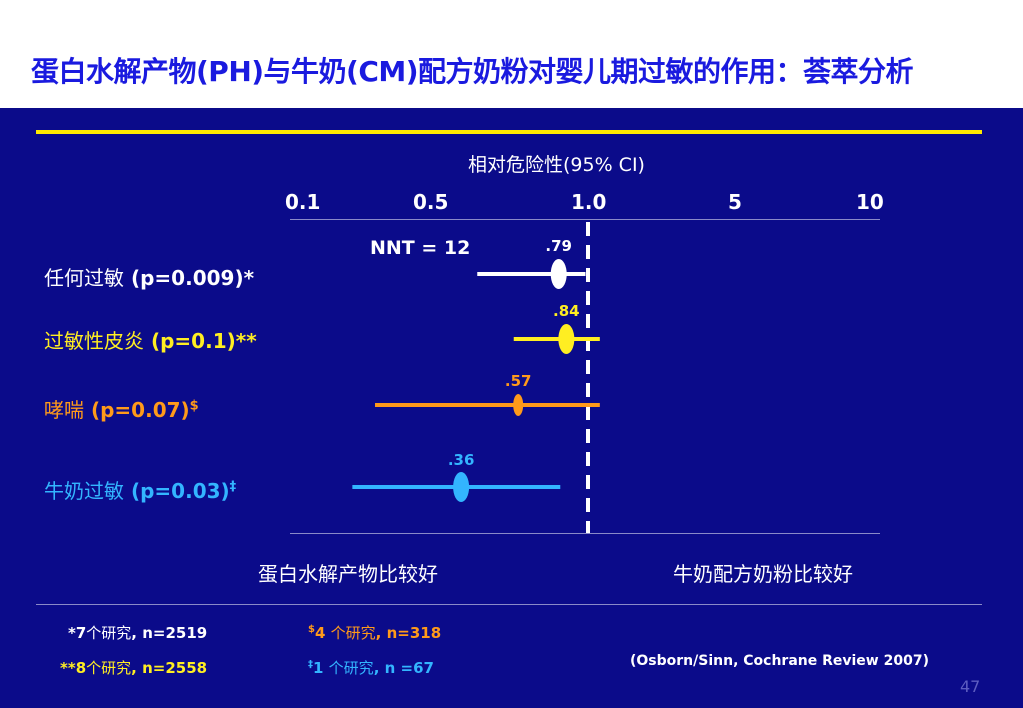  Describe the element at coordinates (472, 71) in the screenshot. I see `slide-title: 蛋白水解产物(PH)与牛奶(CM)配方奶粉对婴儿期过敏的作用：荟萃分析` at that location.